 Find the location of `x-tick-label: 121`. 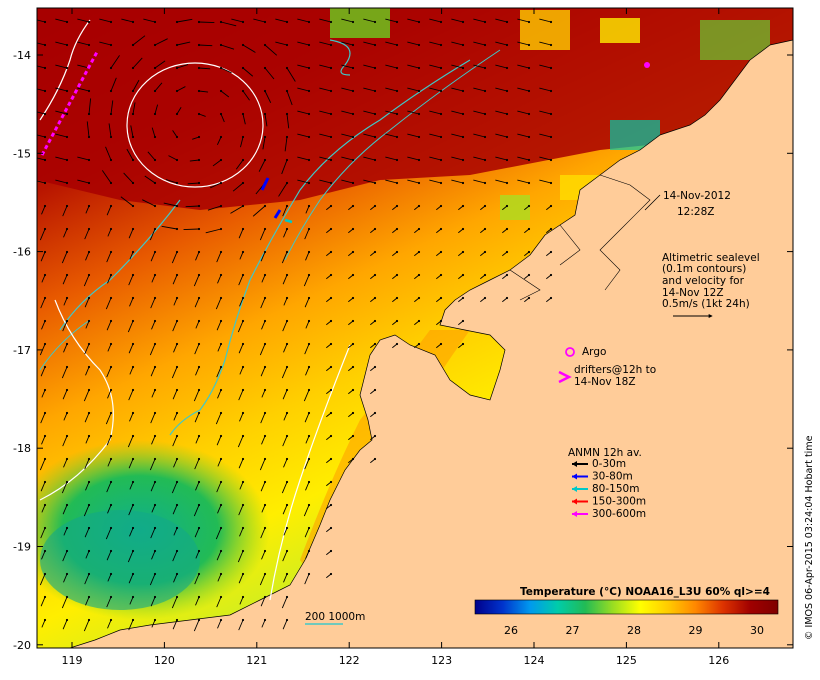

x-tick-label: 121 is located at coordinates (256, 660).